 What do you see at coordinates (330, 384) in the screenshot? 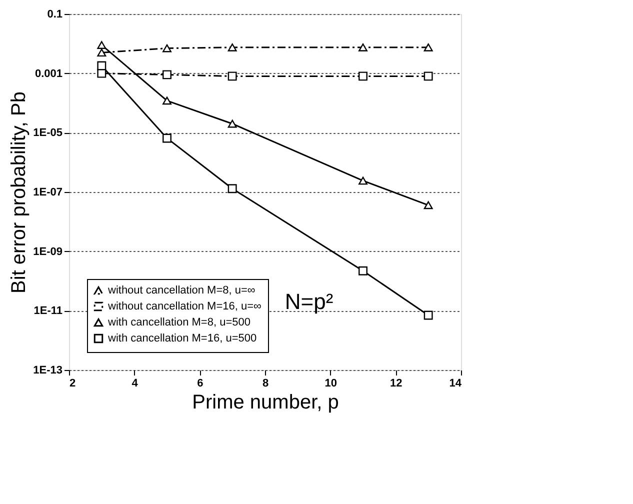
I see `x-tick-label: 10` at bounding box center [330, 384].